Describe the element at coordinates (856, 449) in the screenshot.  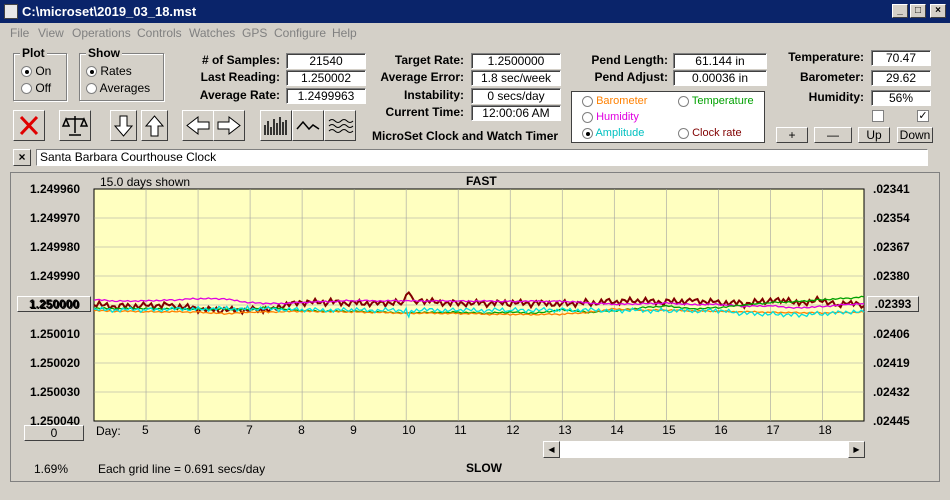
I see `scroll-right-arrow-icon: ▶` at that location.